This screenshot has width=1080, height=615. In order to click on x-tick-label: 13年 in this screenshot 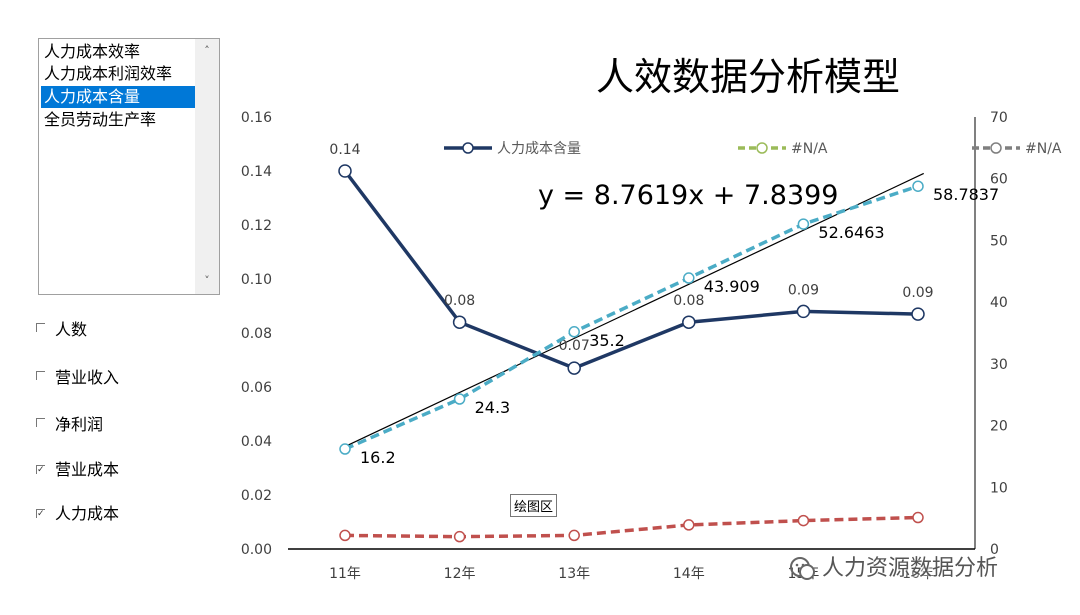, I will do `click(574, 574)`.